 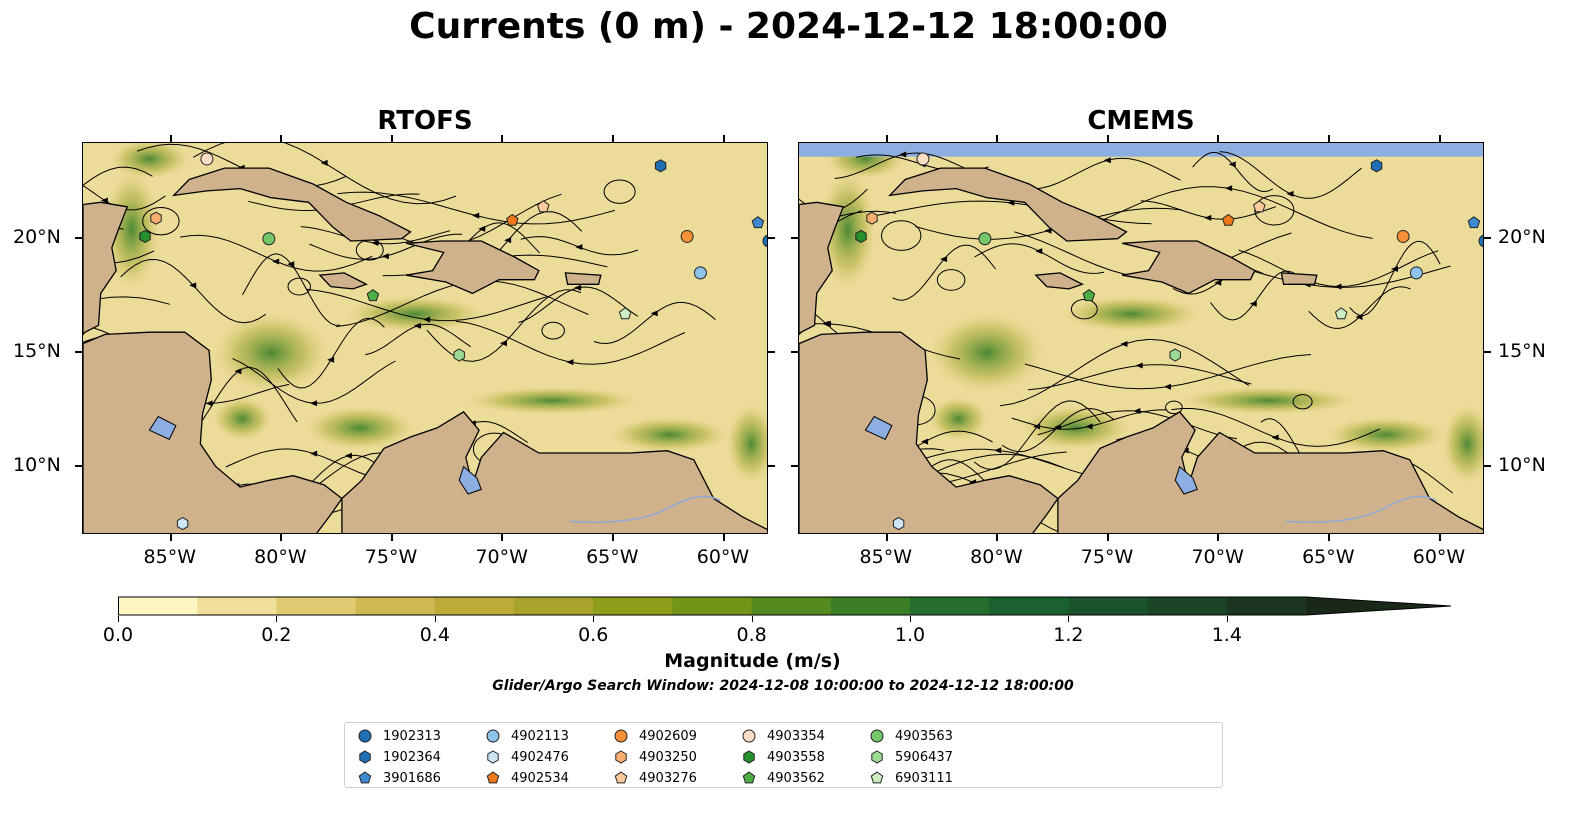 I want to click on legend-label: 4903558, so click(x=796, y=757).